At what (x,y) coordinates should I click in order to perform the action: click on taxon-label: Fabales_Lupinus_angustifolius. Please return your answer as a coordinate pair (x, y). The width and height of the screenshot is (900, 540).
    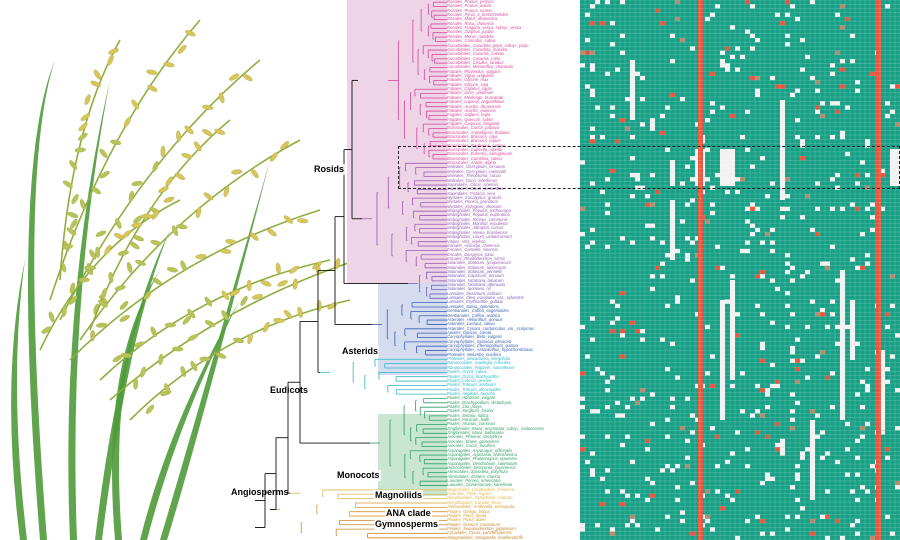
    Looking at the image, I should click on (476, 102).